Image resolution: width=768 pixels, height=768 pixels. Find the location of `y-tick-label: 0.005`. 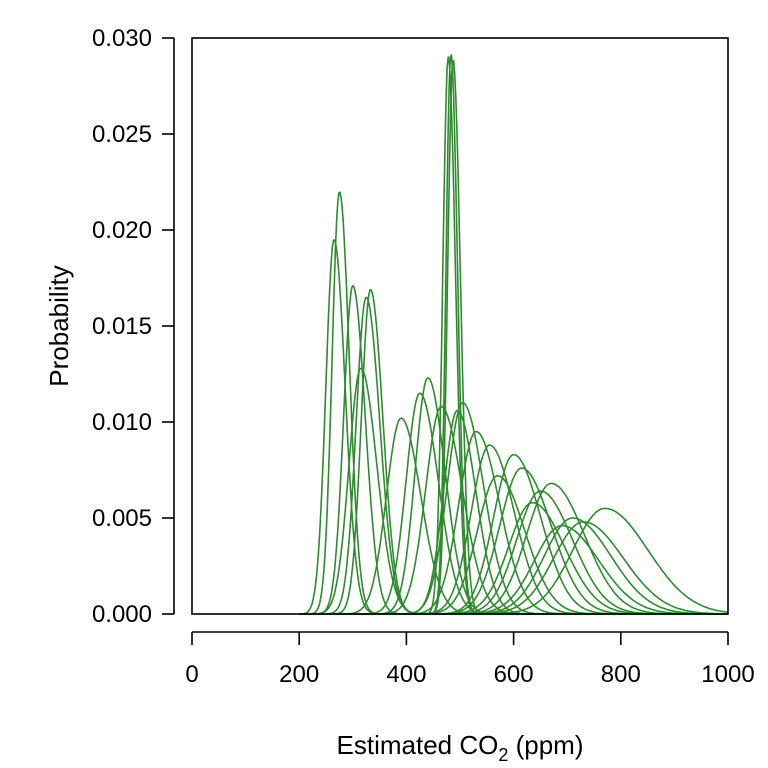

y-tick-label: 0.005 is located at coordinates (122, 518).